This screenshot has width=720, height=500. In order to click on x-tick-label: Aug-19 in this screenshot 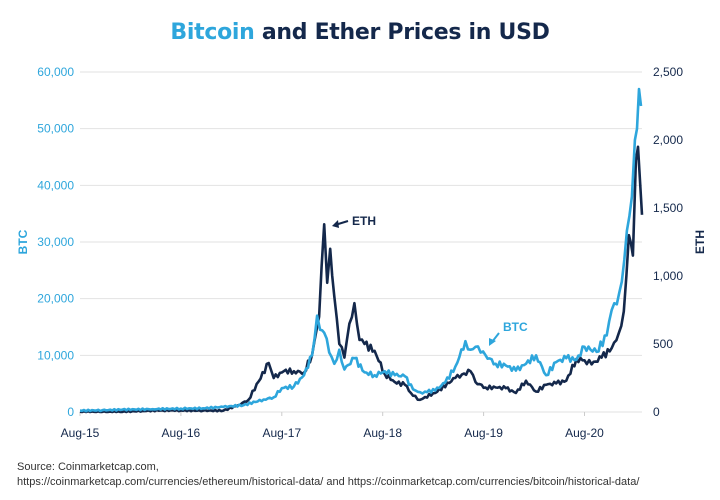, I will do `click(483, 433)`.